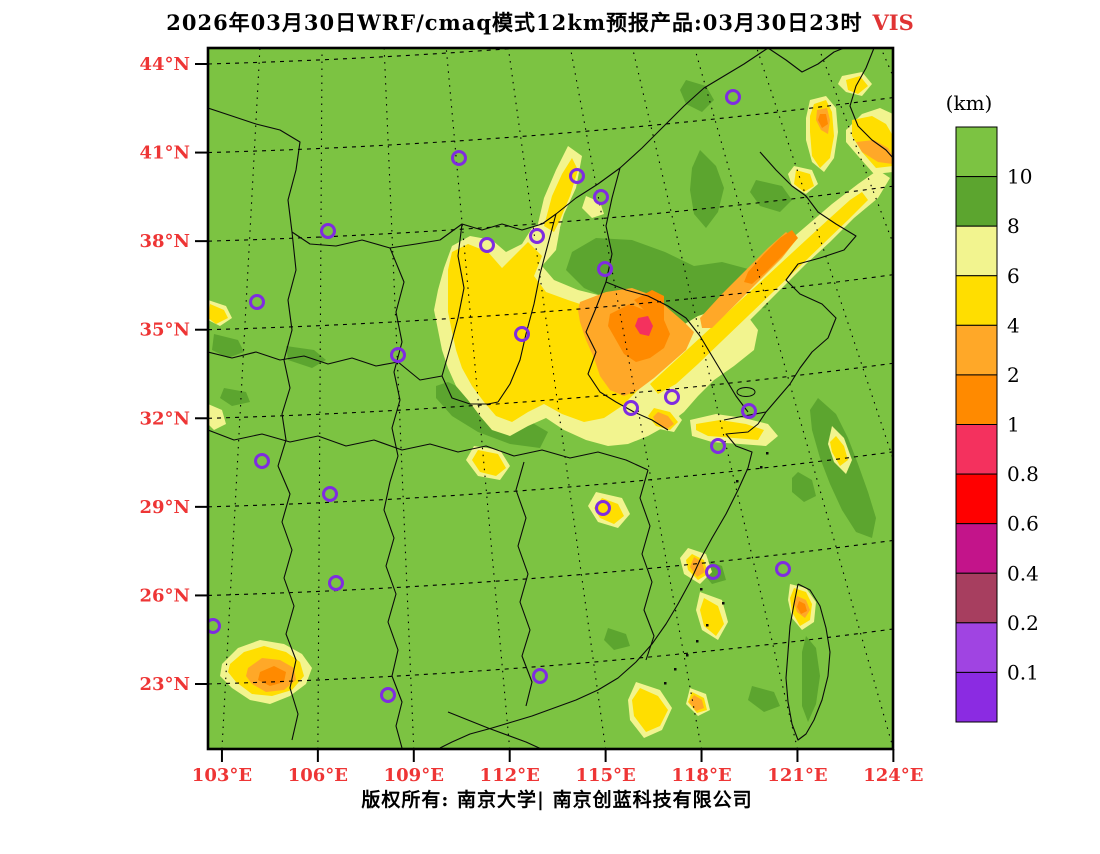 The height and width of the screenshot is (854, 1100). I want to click on lon-tick-label: 118°E, so click(701, 775).